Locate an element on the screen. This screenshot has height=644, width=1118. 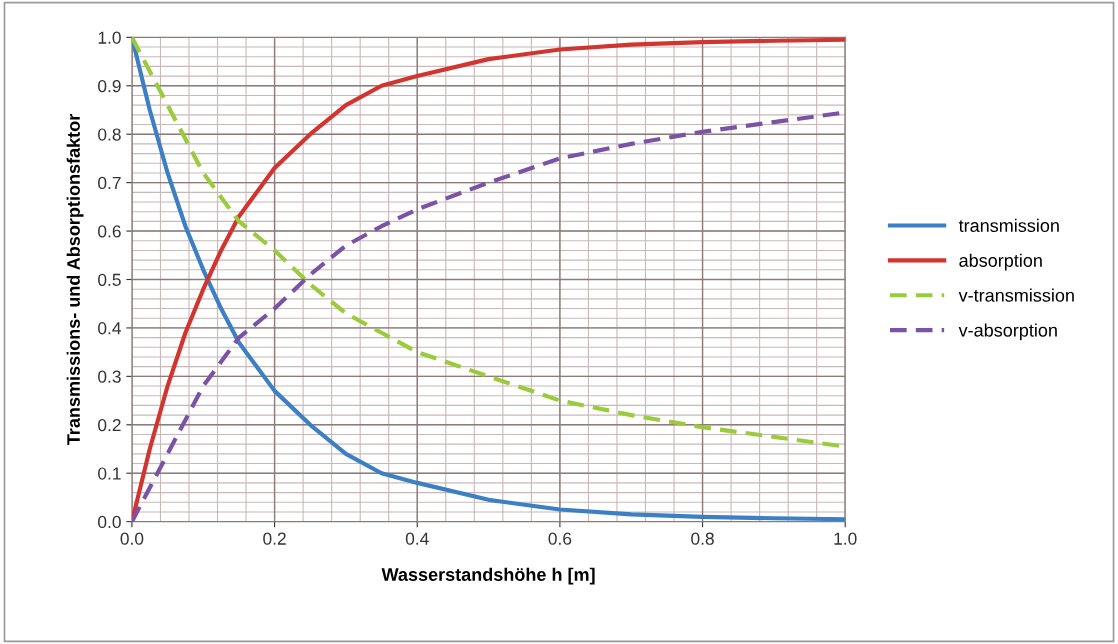
y-tick-label: 0.6 is located at coordinates (109, 231).